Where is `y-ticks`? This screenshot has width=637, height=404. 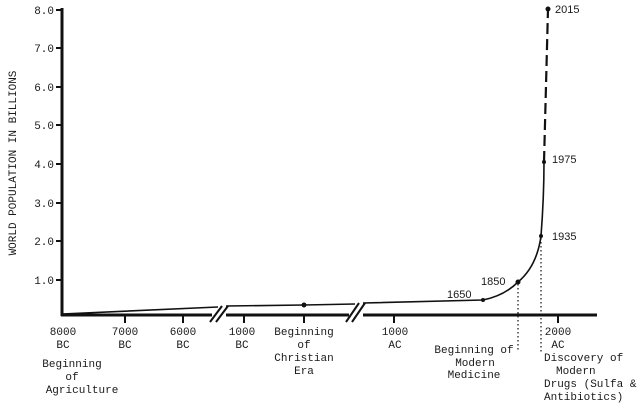
y-ticks is located at coordinates (59, 145).